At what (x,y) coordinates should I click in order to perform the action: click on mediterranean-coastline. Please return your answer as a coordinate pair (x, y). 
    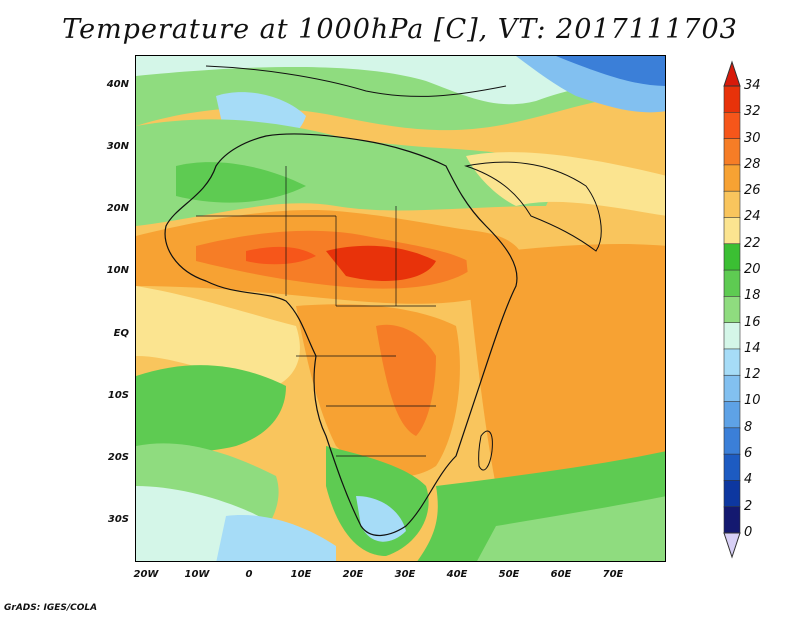
    Looking at the image, I should click on (356, 81).